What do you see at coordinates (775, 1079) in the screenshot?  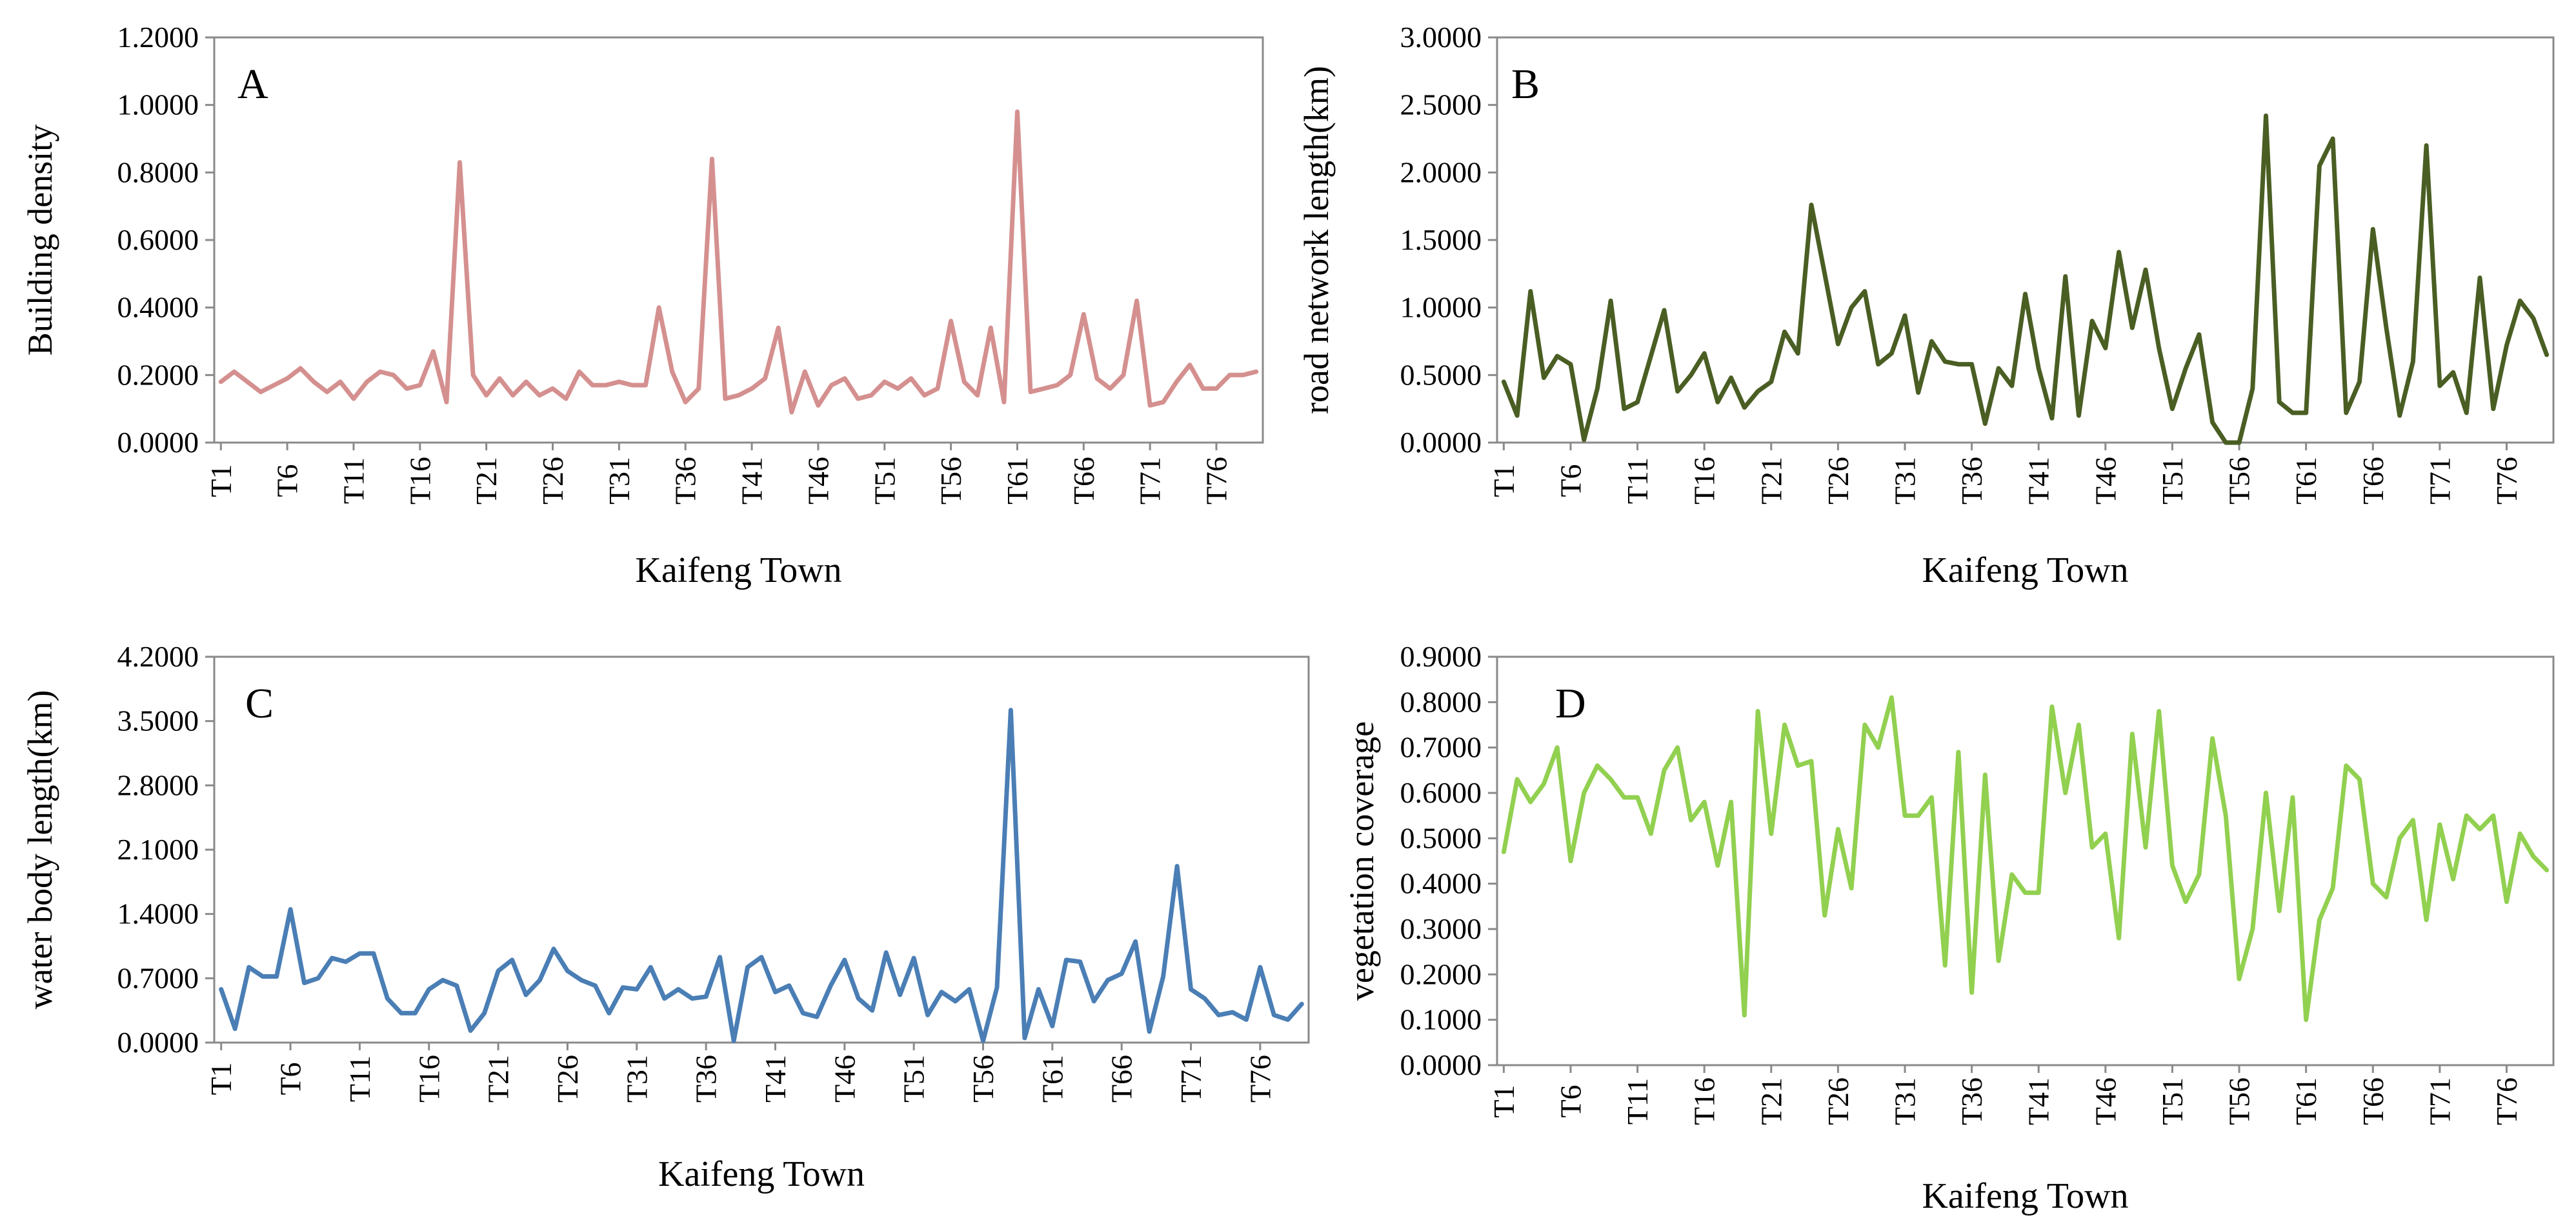 I see `x-tick-label: T41` at bounding box center [775, 1079].